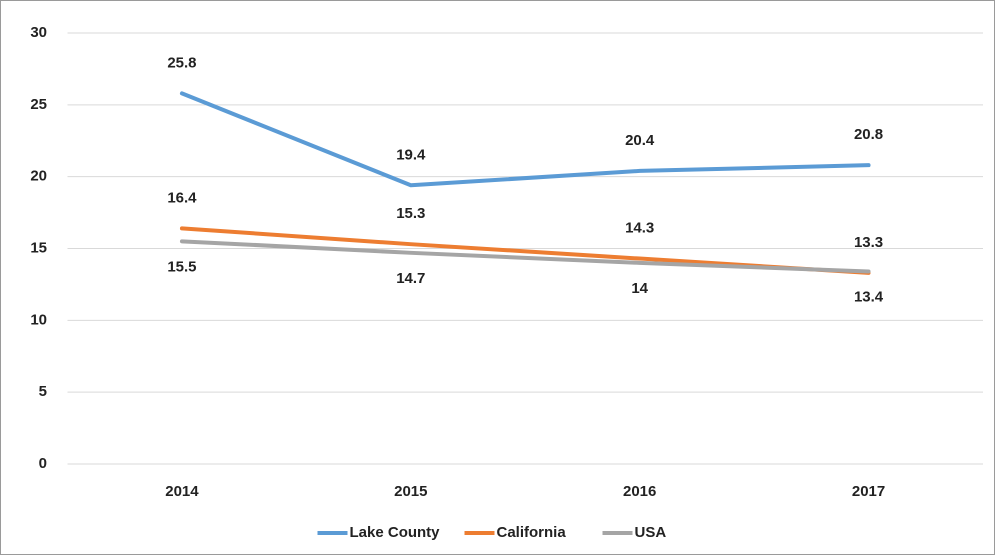  I want to click on y-tick-label: 20, so click(38, 176).